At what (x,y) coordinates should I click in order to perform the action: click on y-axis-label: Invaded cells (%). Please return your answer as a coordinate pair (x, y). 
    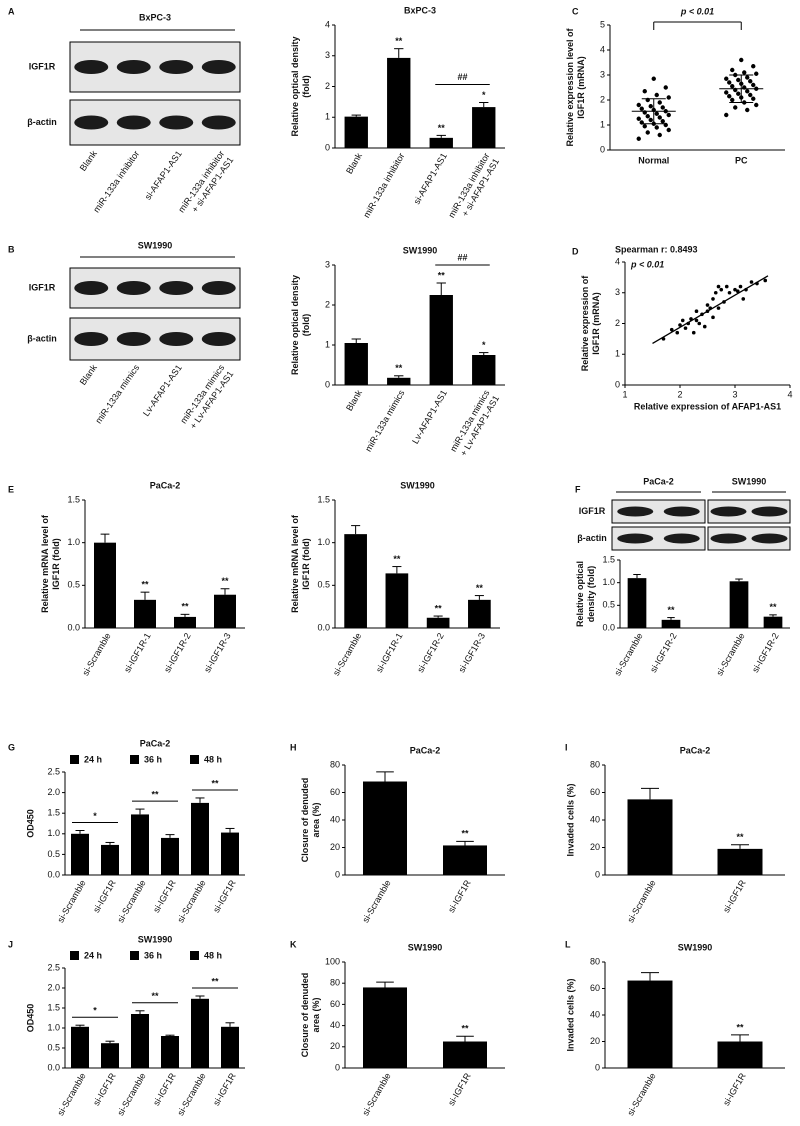
    Looking at the image, I should click on (570, 819).